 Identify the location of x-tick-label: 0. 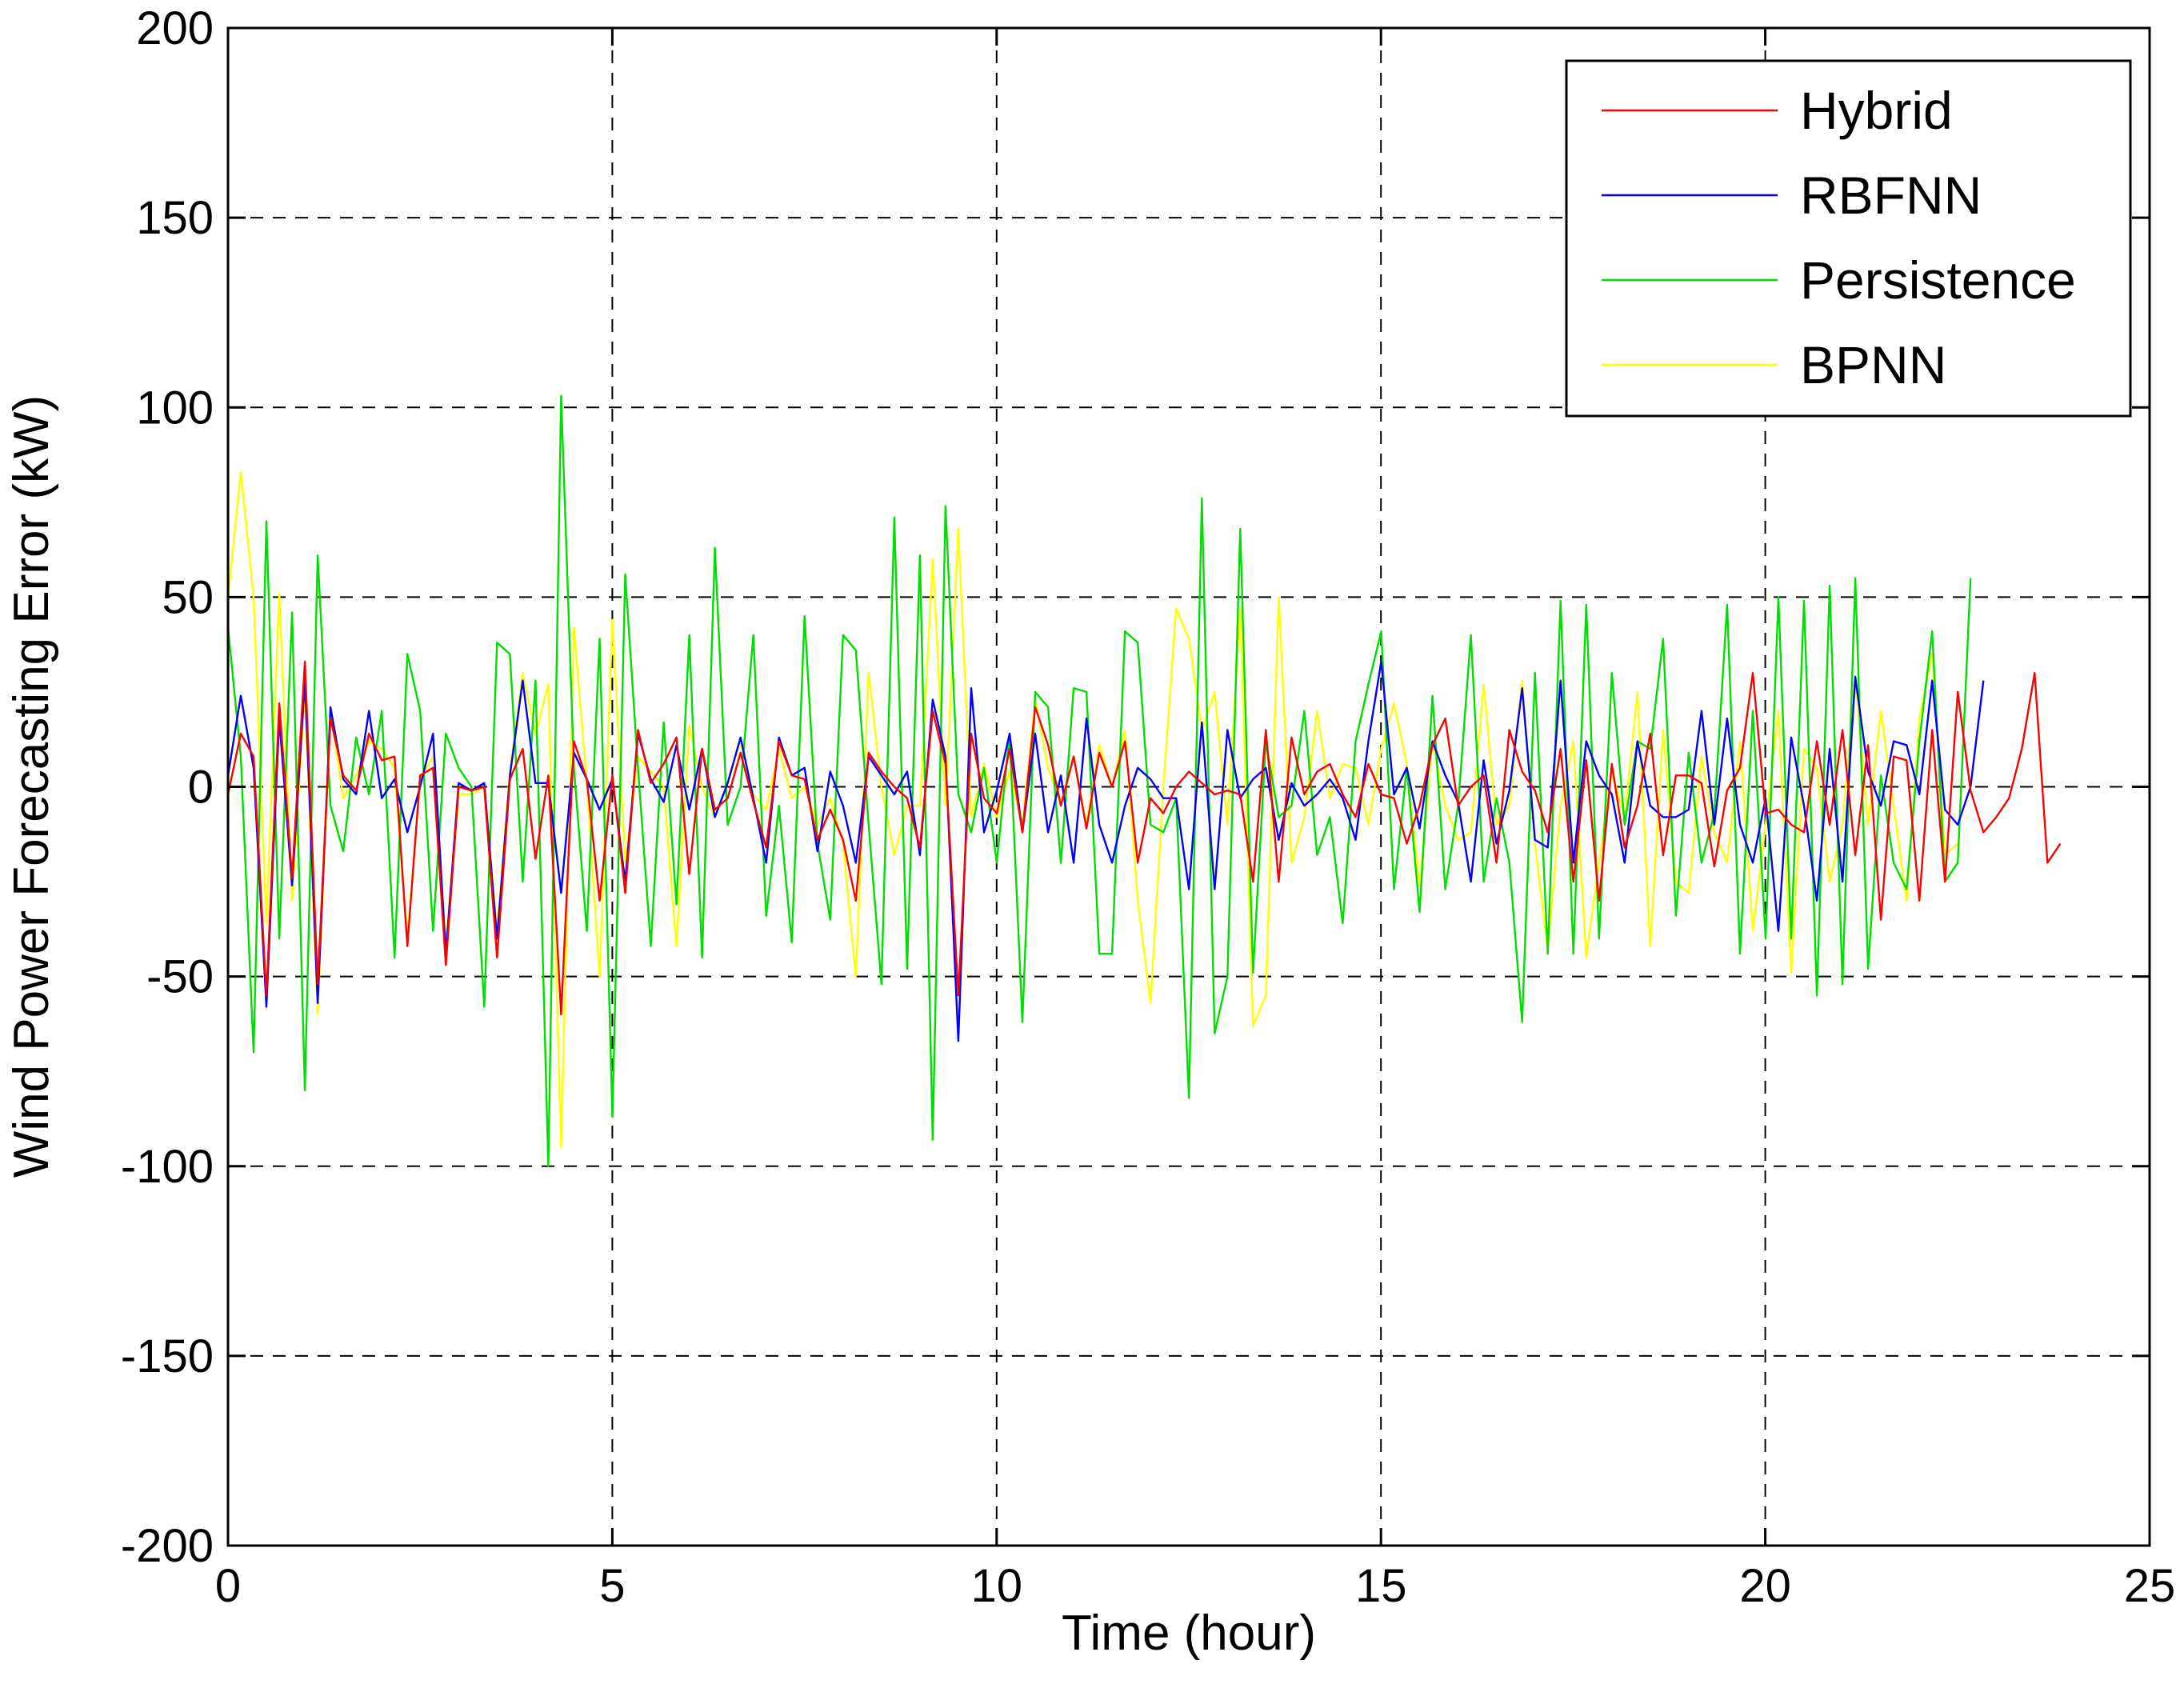
(228, 1586).